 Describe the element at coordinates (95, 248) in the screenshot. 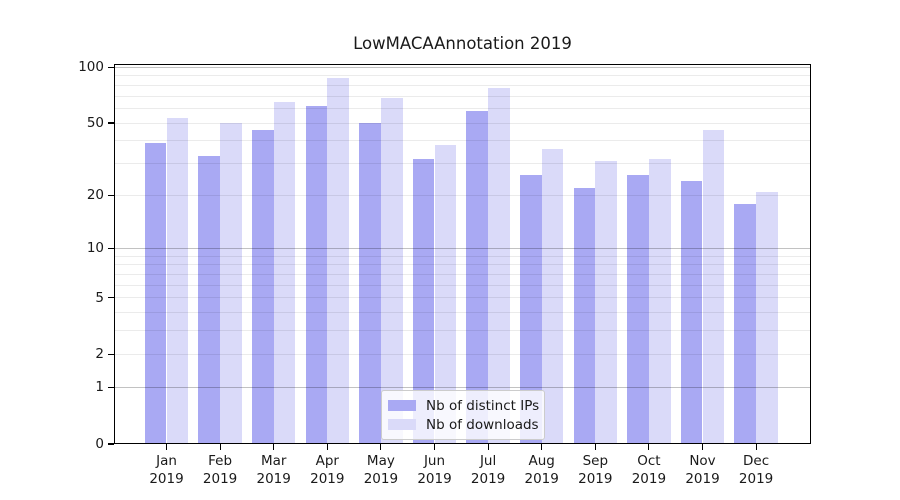

I see `y-tick-label: 10` at that location.